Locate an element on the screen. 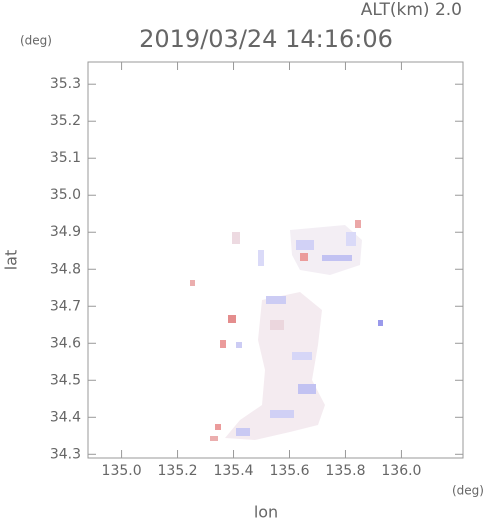 This screenshot has width=491, height=521. x-tick-label: 135.2 is located at coordinates (178, 471).